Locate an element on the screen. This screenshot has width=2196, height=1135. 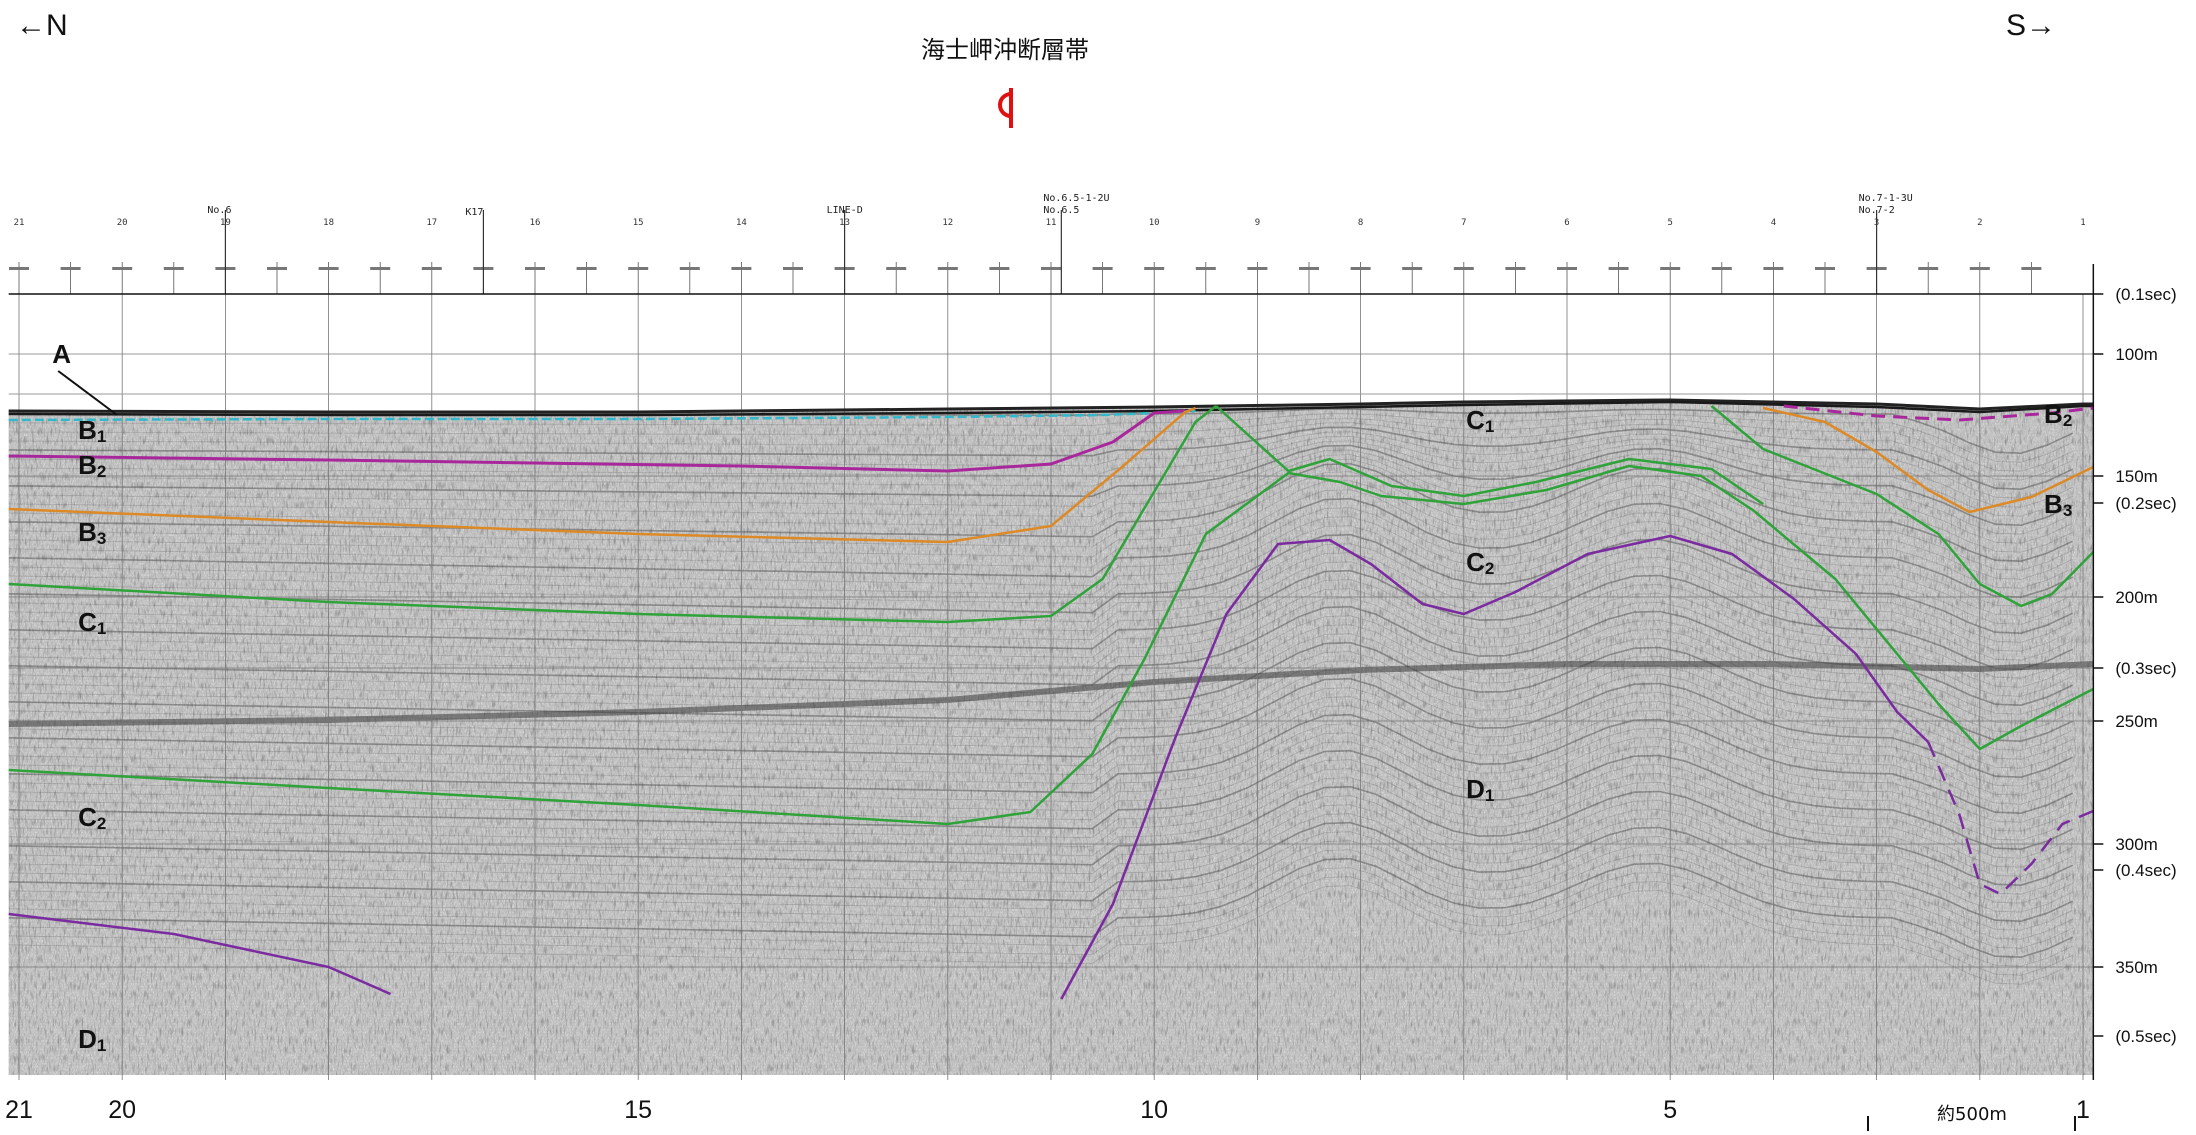
top-tick-label: 1 is located at coordinates (2082, 223).